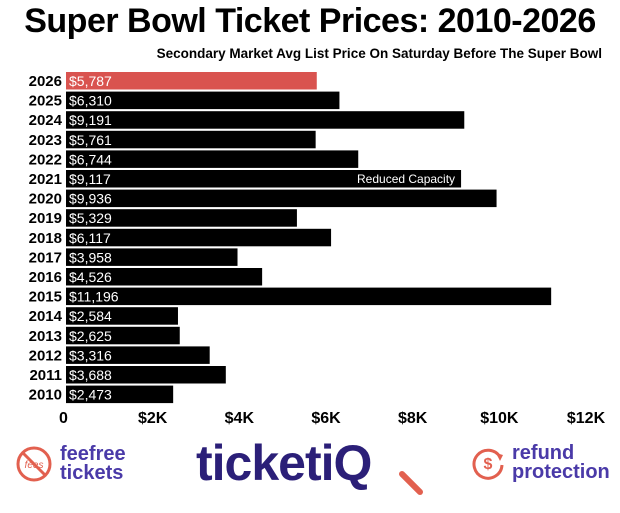 Image resolution: width=620 pixels, height=513 pixels. Describe the element at coordinates (45, 297) in the screenshot. I see `y-tick-label-2015: 2015` at that location.